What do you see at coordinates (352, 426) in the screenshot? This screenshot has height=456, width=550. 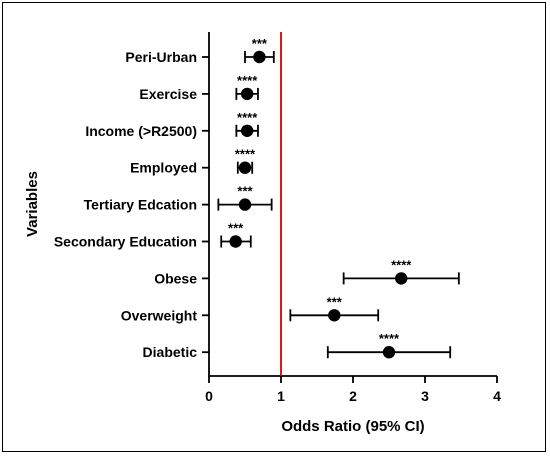 I see `x-axis-title: Odds Ratio (95% CI)` at bounding box center [352, 426].